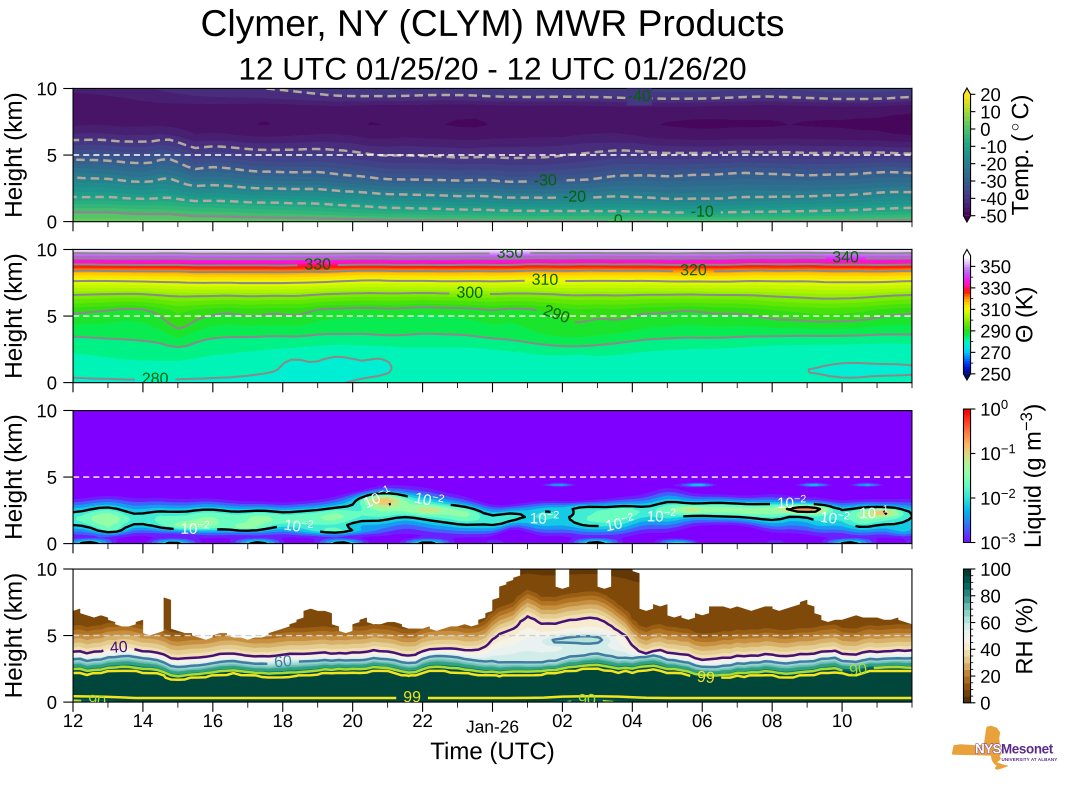 The width and height of the screenshot is (1066, 806). Describe the element at coordinates (1030, 759) in the screenshot. I see `svg-text: UNIVERSITY AT ALBANY` at that location.